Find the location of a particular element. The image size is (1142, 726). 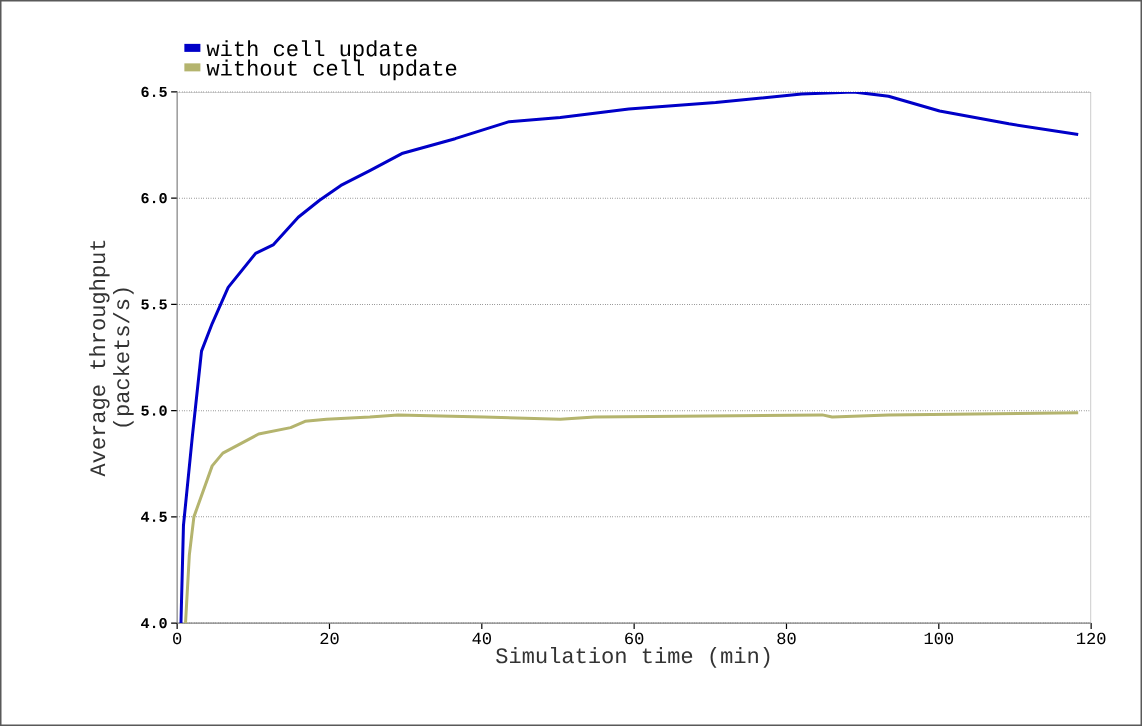

x-tick-label: 100 is located at coordinates (939, 638).